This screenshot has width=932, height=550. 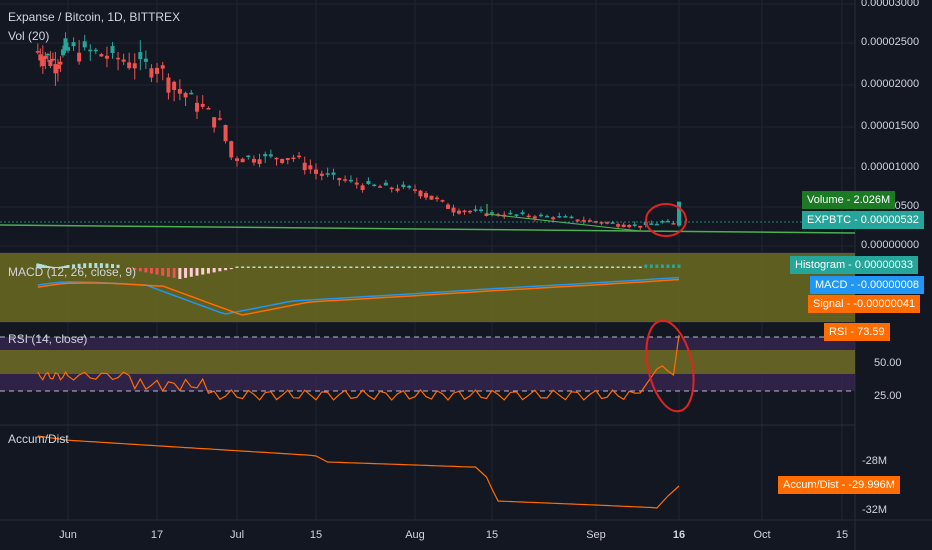 I want to click on price-tick: 0.00001000, so click(x=890, y=167).